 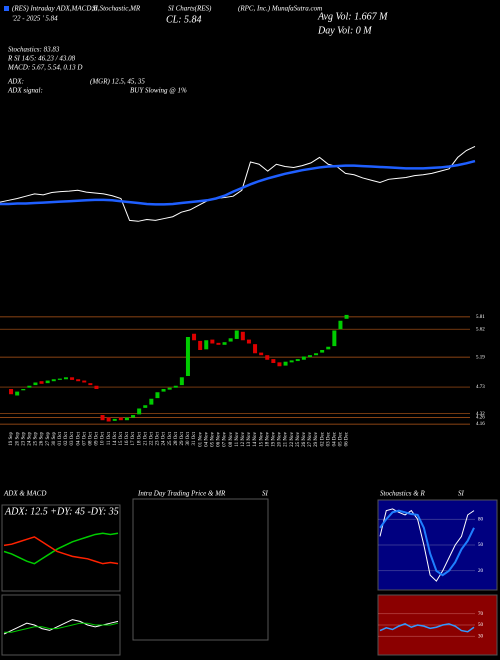 What do you see at coordinates (480, 387) in the screenshot?
I see `y-tick-label: 4.73` at bounding box center [480, 387].